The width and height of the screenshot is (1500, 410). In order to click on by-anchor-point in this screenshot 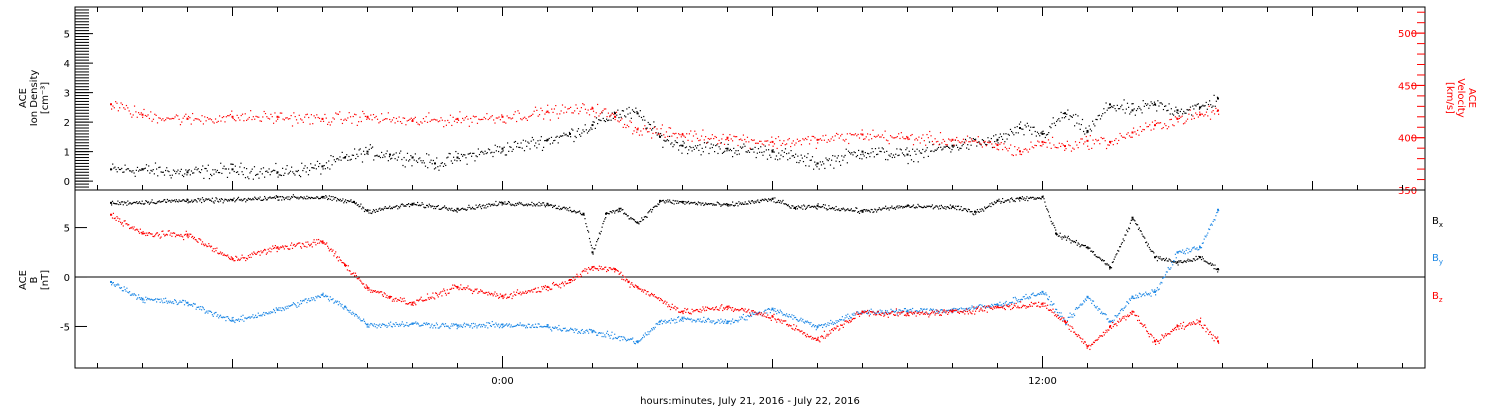, I will do `click(682, 318)`.